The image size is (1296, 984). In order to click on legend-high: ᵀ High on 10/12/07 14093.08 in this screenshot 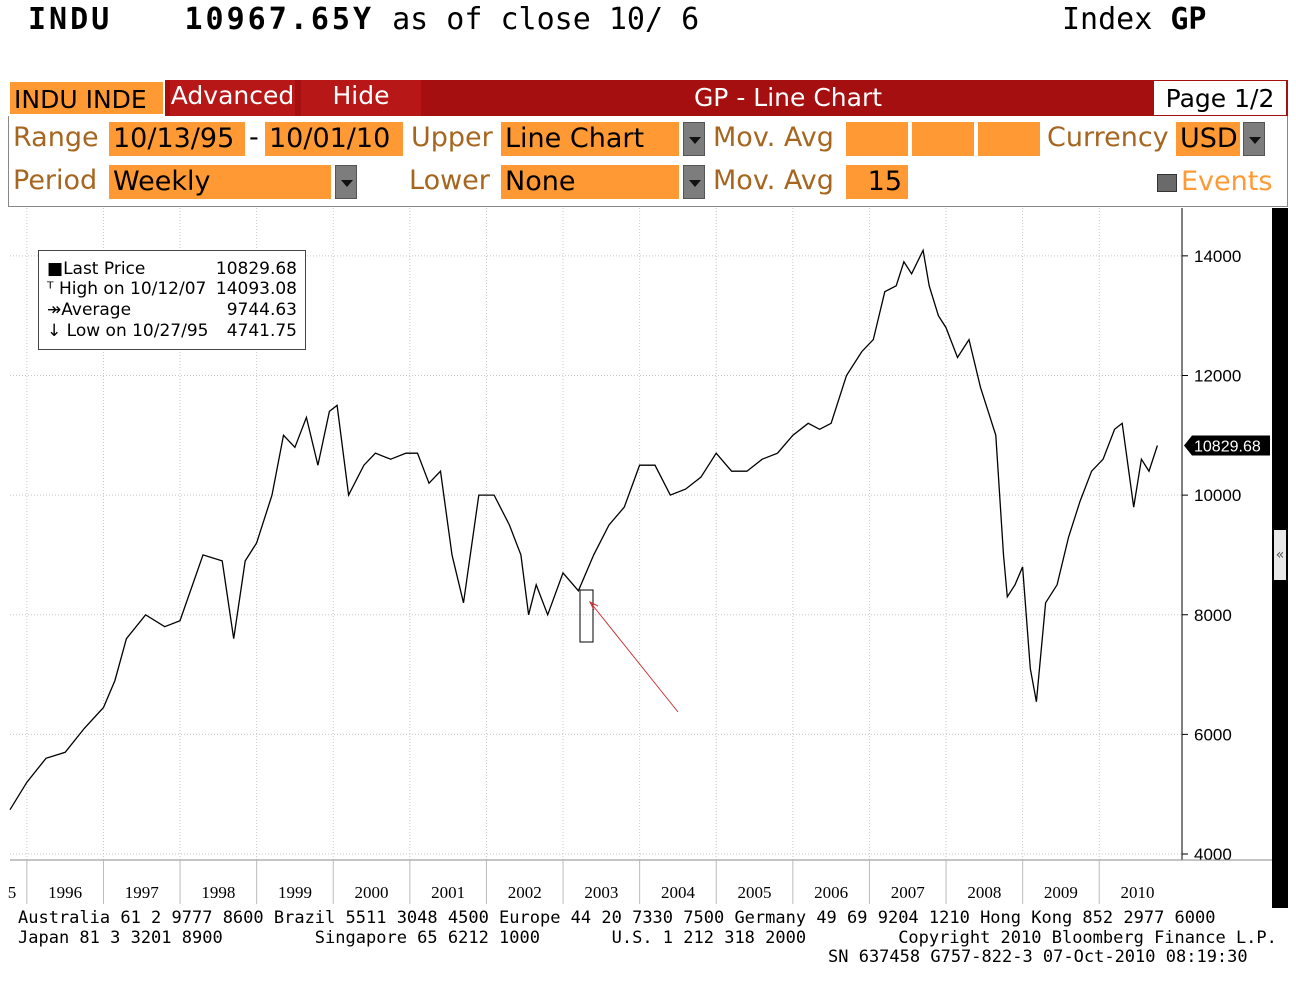, I will do `click(172, 289)`.